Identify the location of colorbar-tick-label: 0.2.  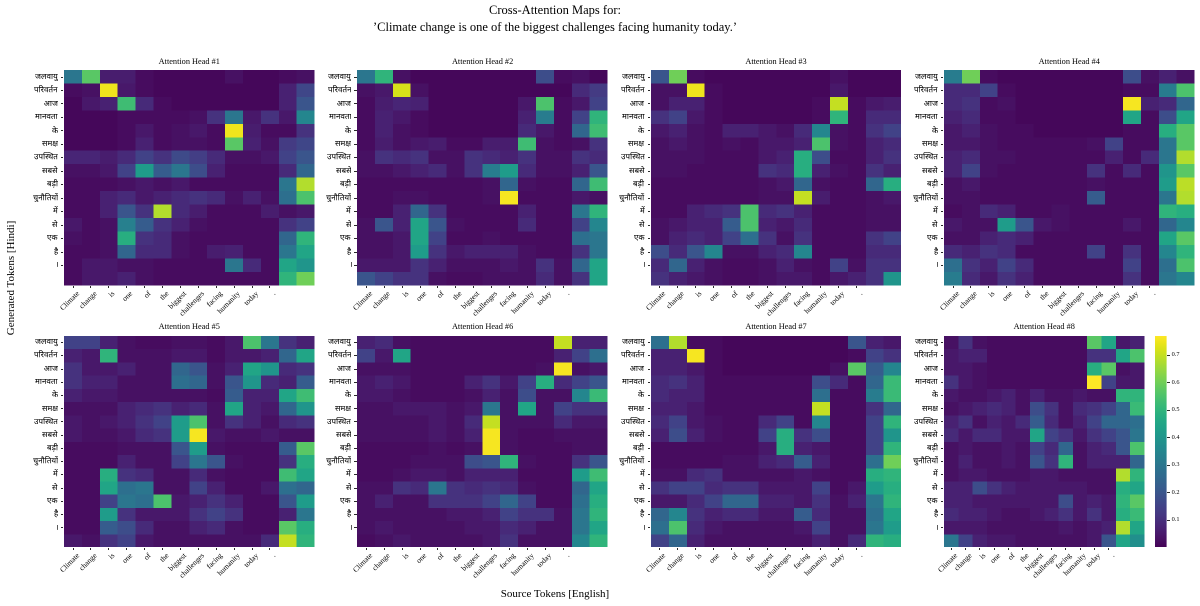
(1175, 492).